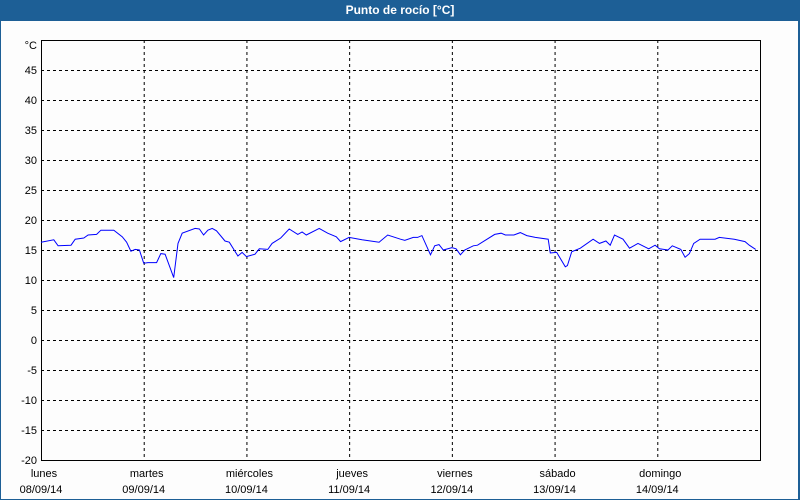 The image size is (800, 500). Describe the element at coordinates (351, 474) in the screenshot. I see `x-tick-day: jueves` at that location.